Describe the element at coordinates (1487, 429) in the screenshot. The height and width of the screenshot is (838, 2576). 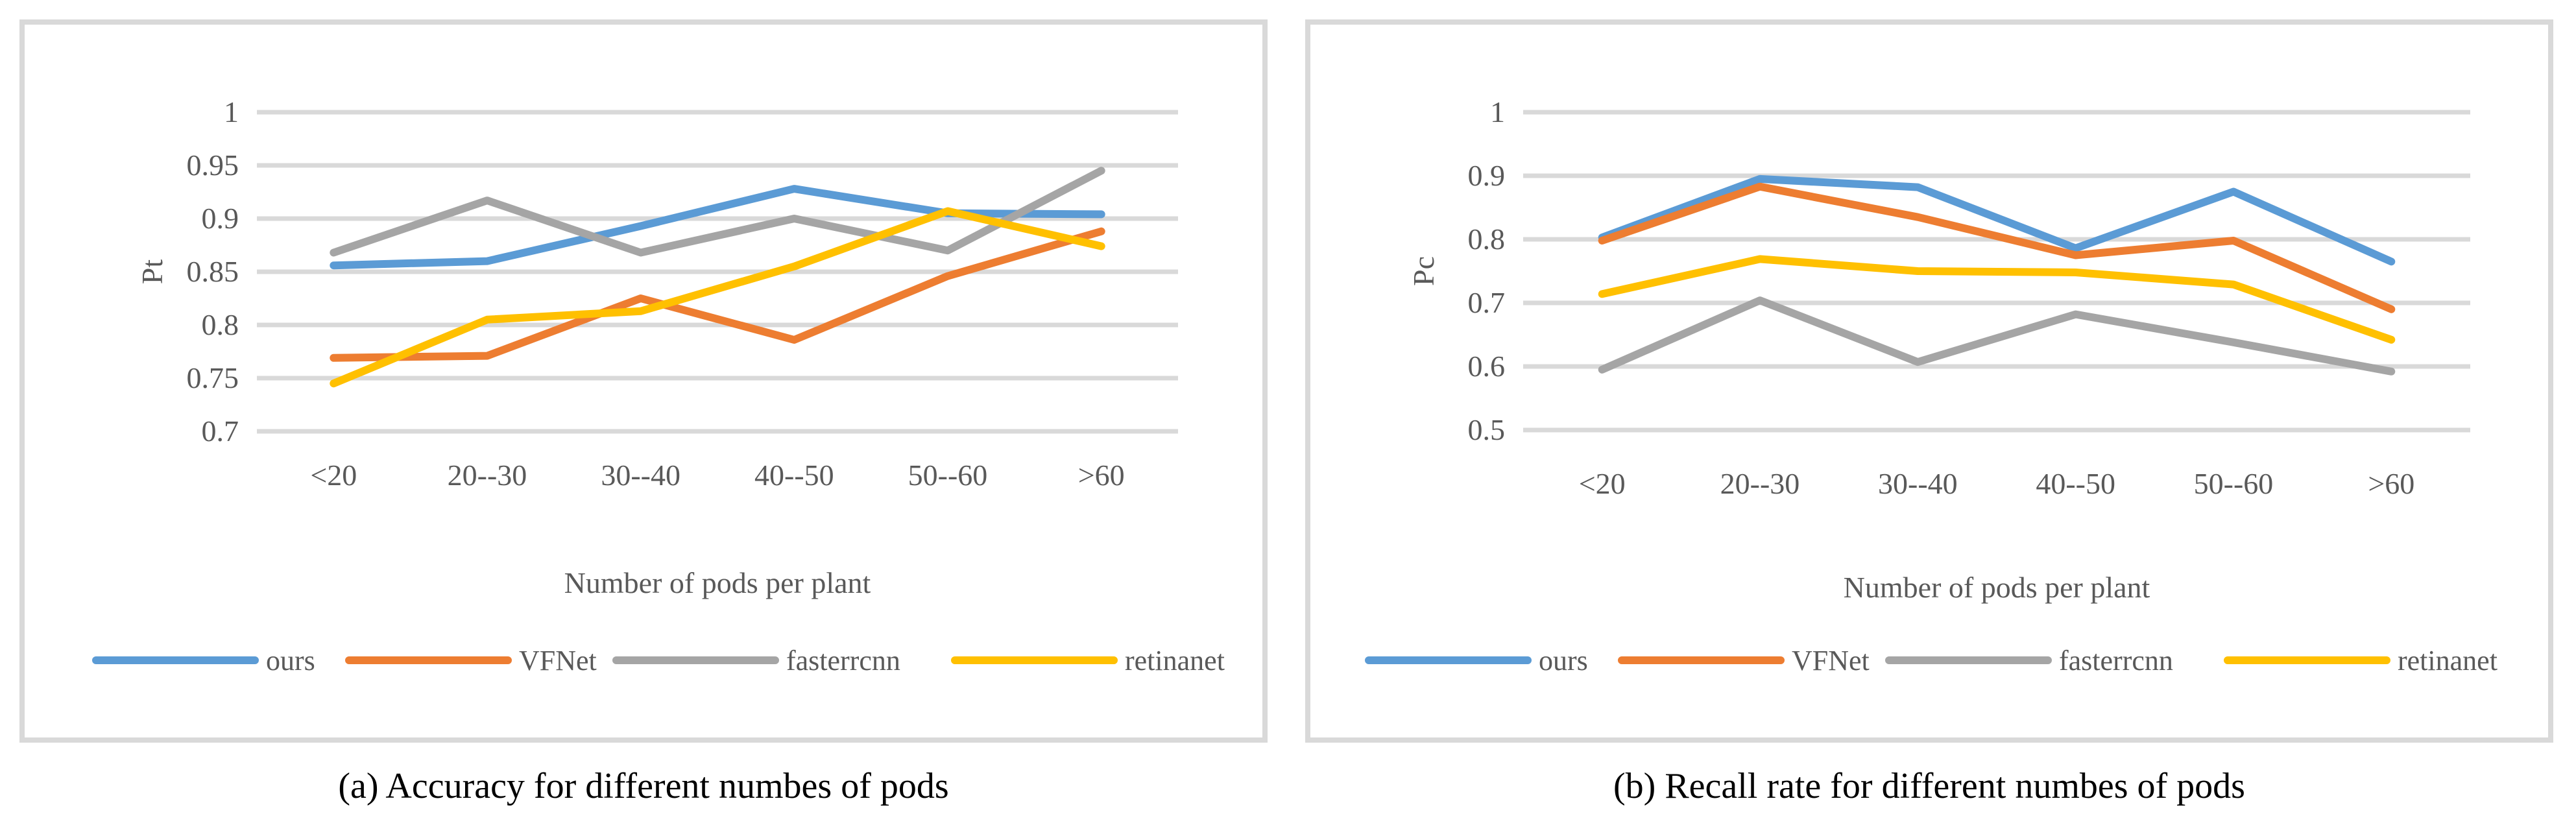
I see `y-tick-label: 0.5` at that location.